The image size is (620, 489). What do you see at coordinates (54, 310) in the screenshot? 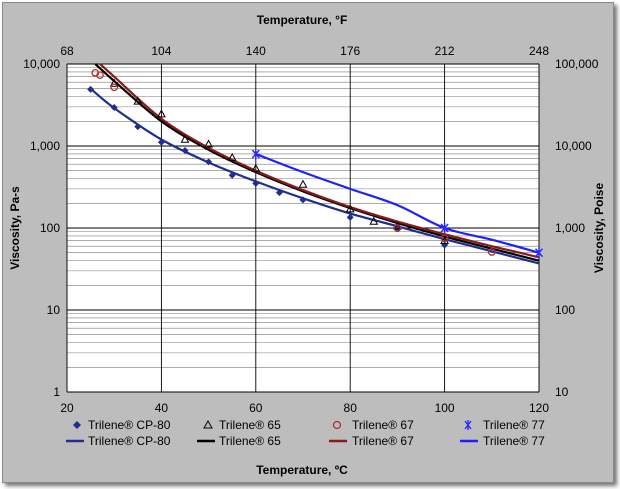
I see `ytick-left-1: 10` at bounding box center [54, 310].